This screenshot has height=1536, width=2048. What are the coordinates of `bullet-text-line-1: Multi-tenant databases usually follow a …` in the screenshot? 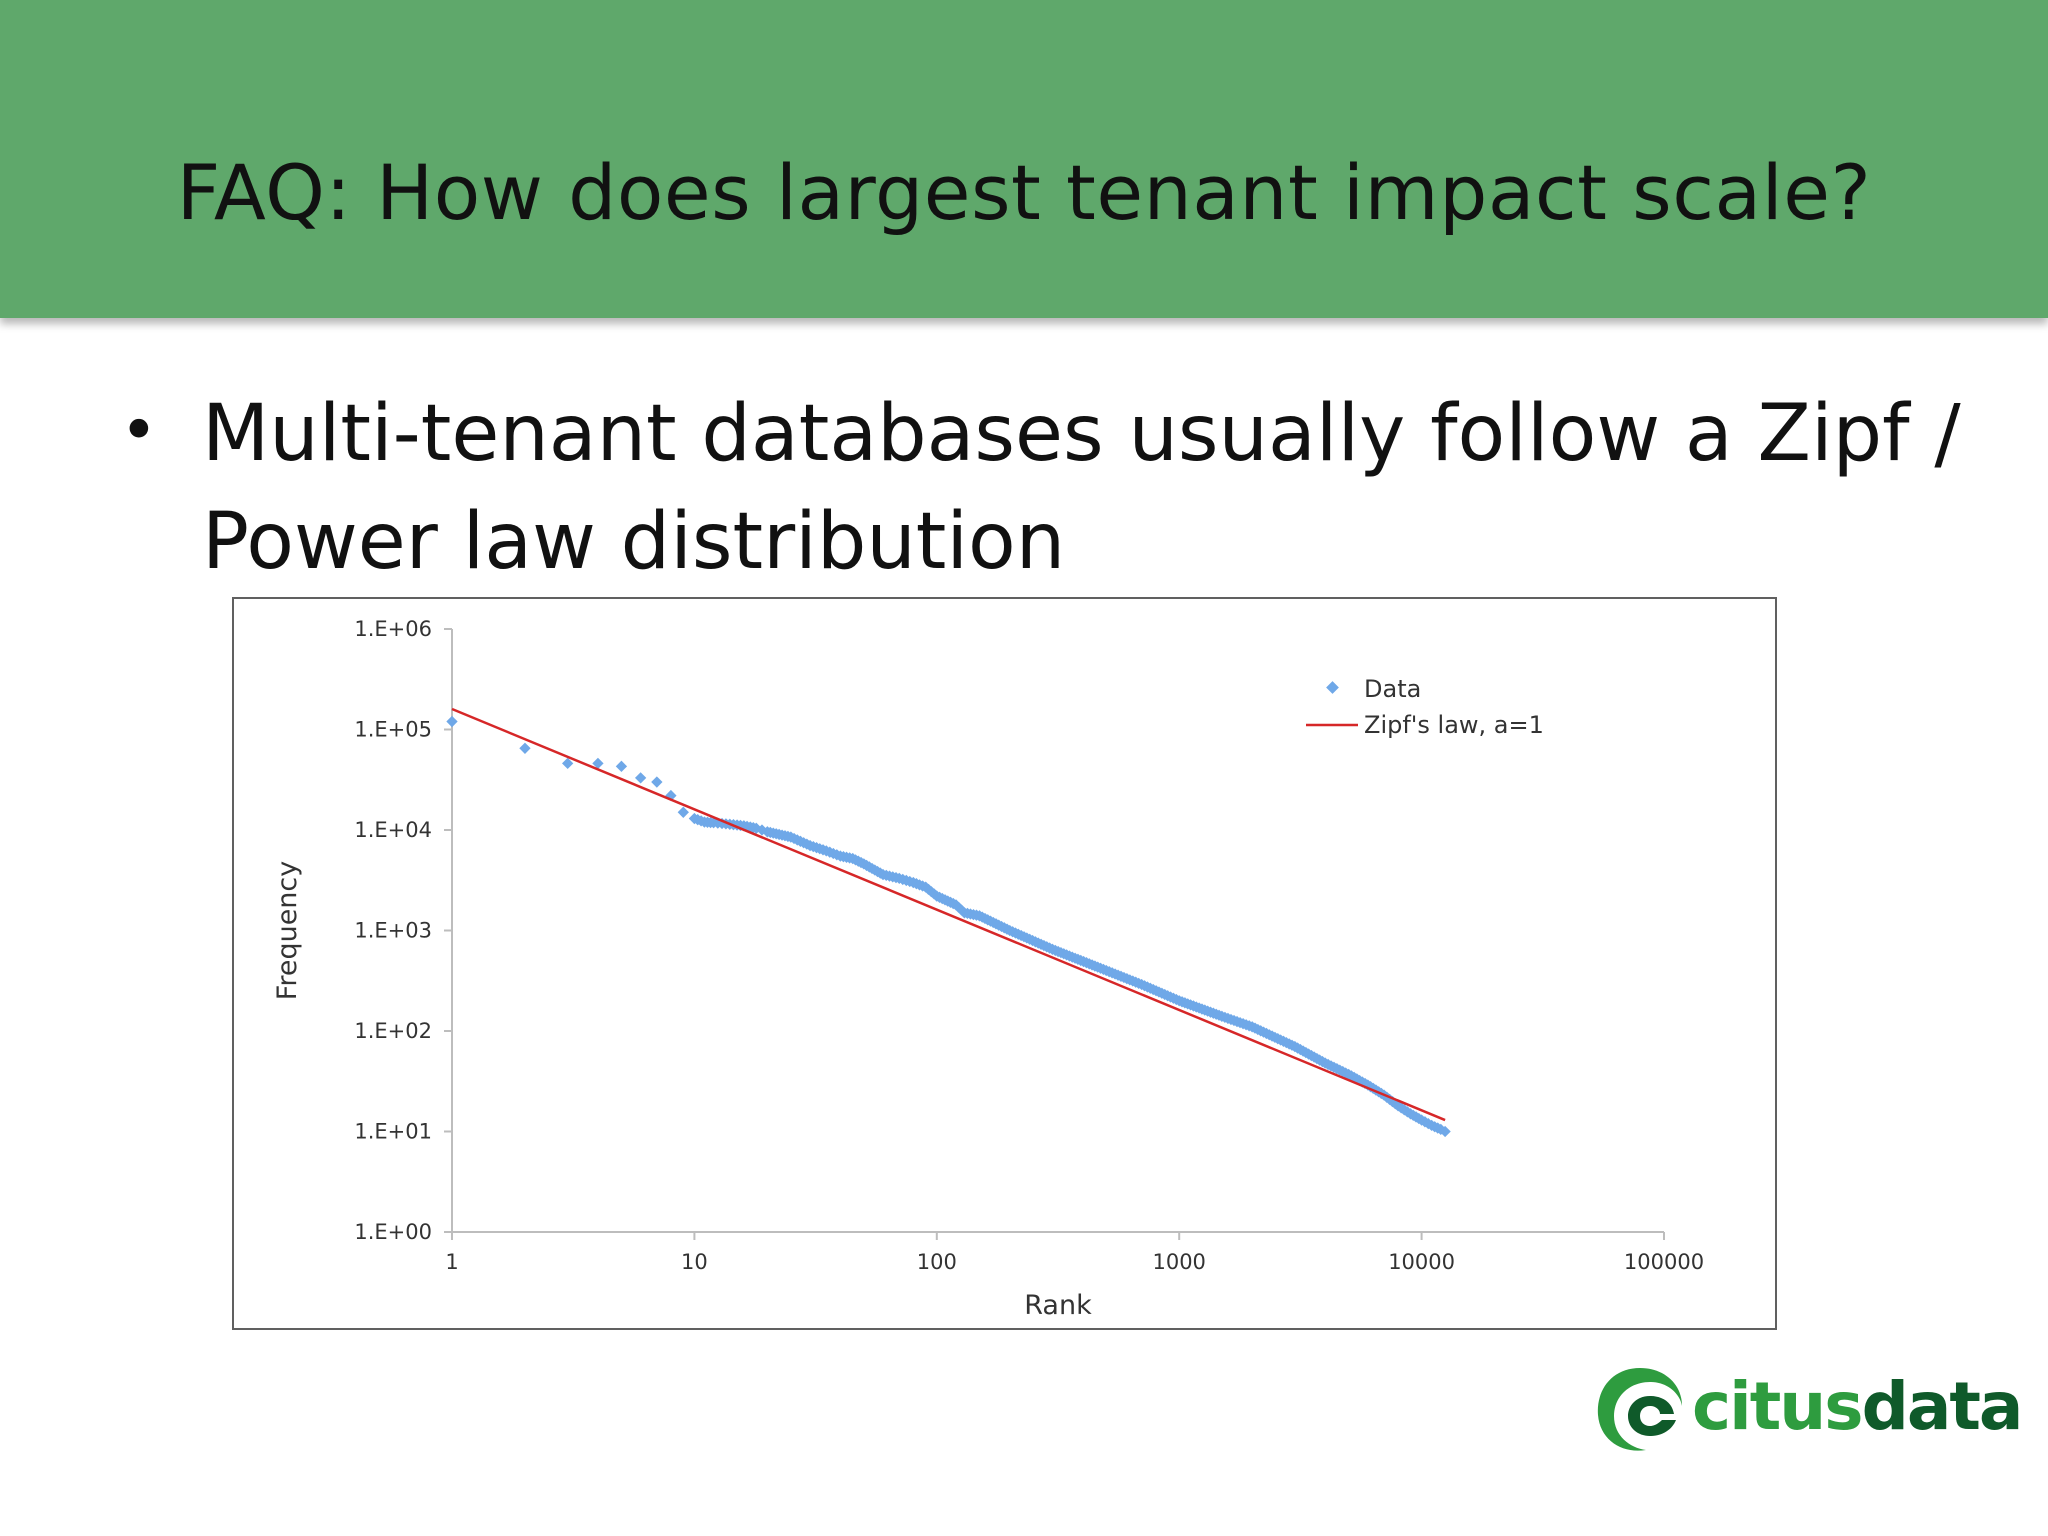 It's located at (1081, 434).